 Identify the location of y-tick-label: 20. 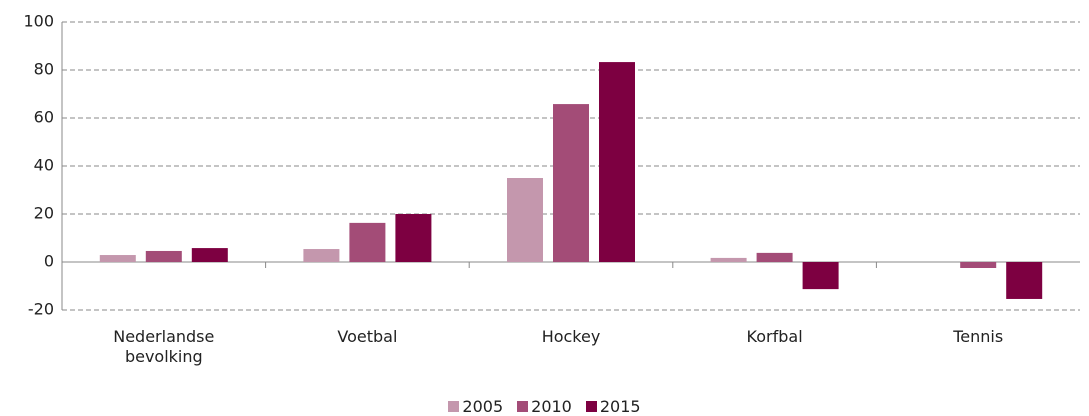
(44, 213).